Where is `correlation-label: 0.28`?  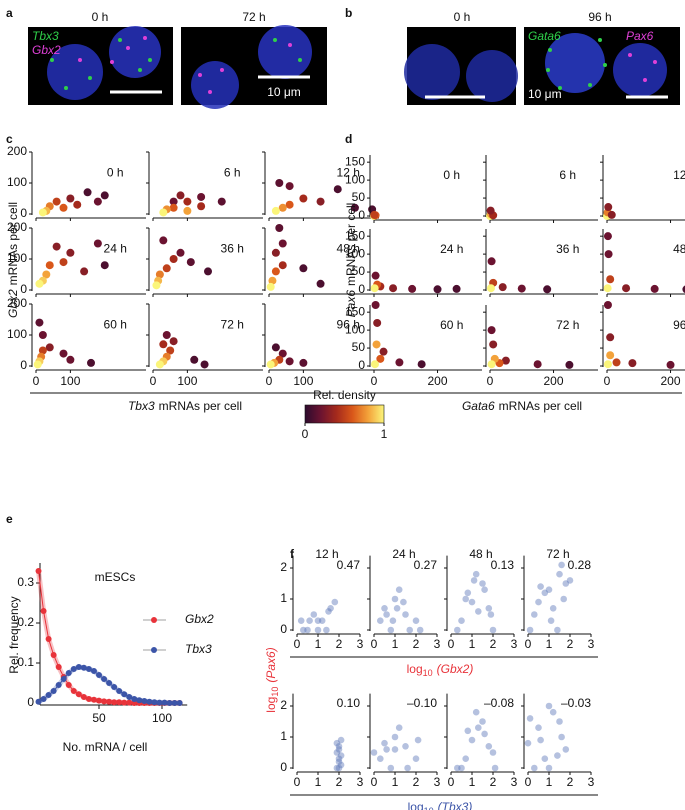
correlation-label: 0.28 is located at coordinates (580, 565).